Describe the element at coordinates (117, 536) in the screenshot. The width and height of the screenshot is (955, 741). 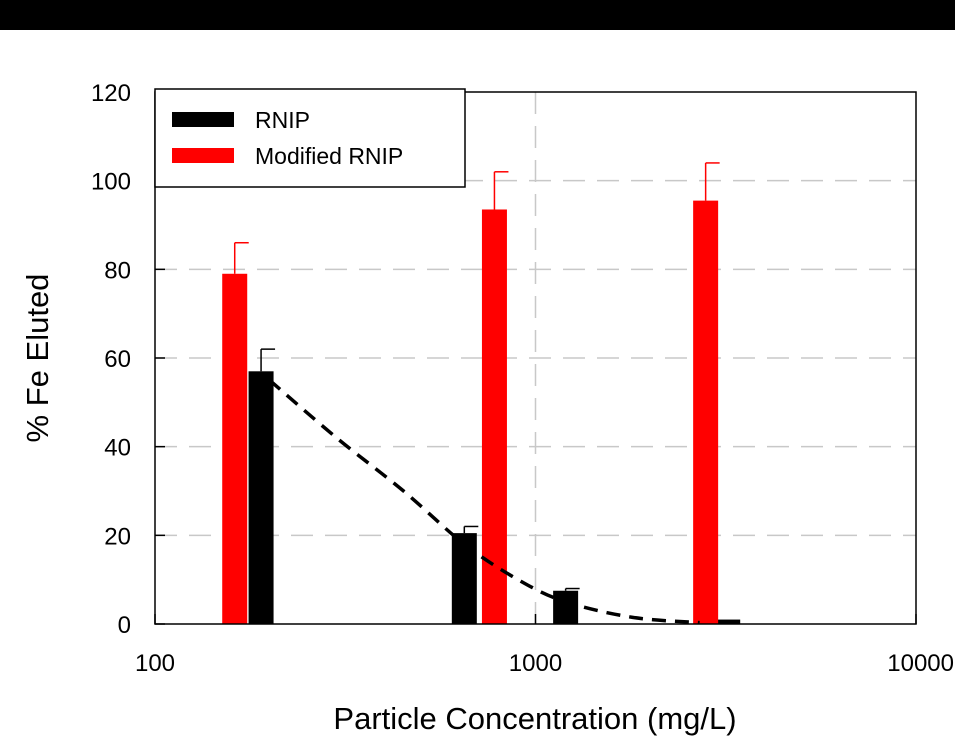
I see `y-tick-label: 20` at that location.